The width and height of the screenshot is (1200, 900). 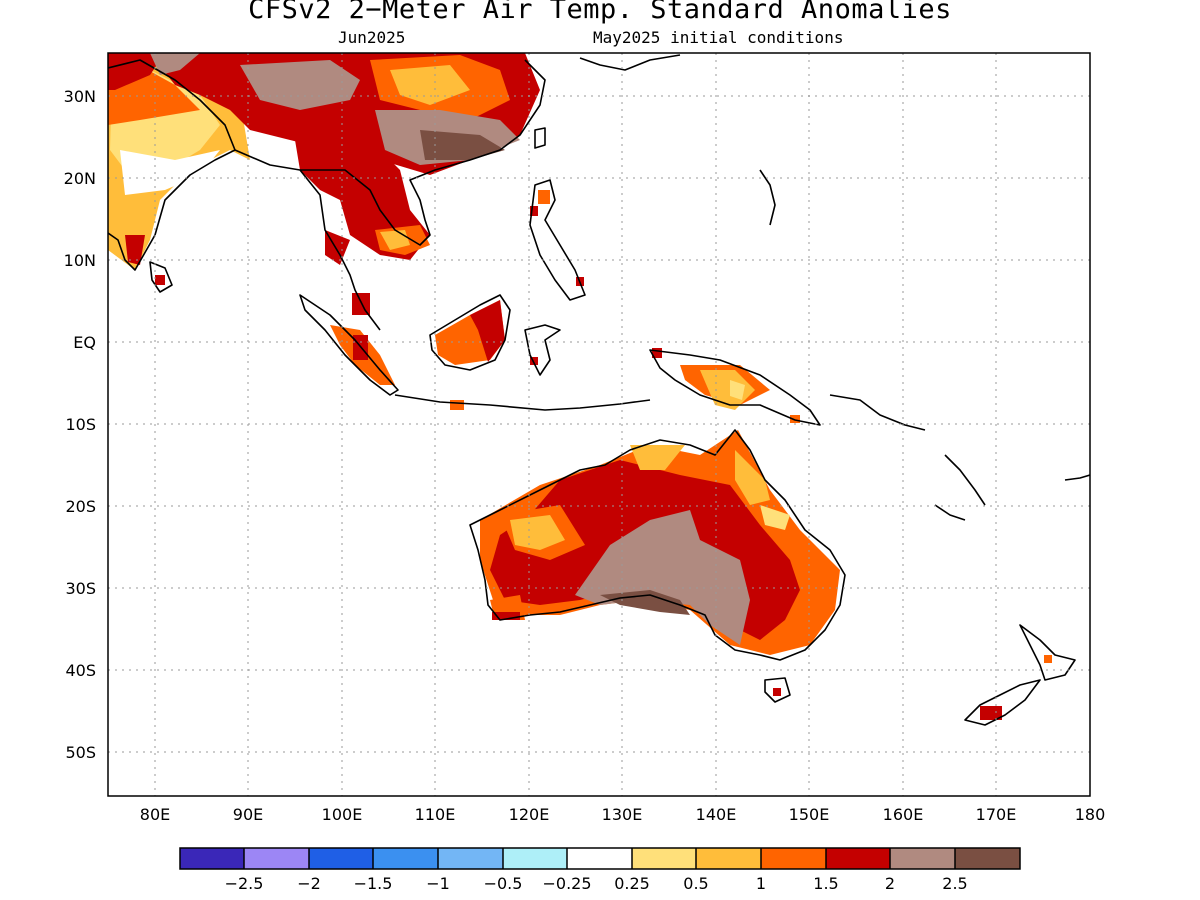 What do you see at coordinates (80, 588) in the screenshot?
I see `lat-label: 30S` at bounding box center [80, 588].